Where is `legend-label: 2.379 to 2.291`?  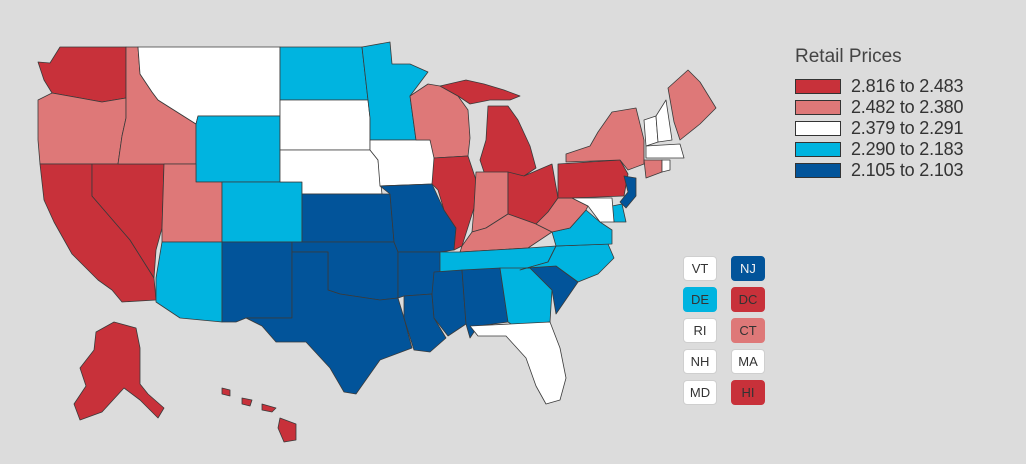
legend-label: 2.379 to 2.291 is located at coordinates (907, 128).